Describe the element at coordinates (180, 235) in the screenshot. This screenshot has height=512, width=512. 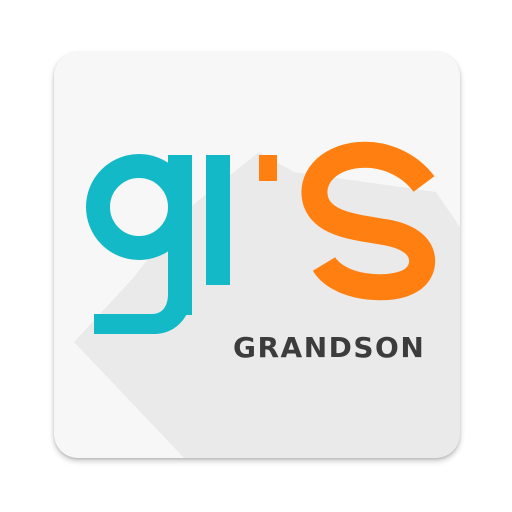
I see `letter-g-stem` at that location.